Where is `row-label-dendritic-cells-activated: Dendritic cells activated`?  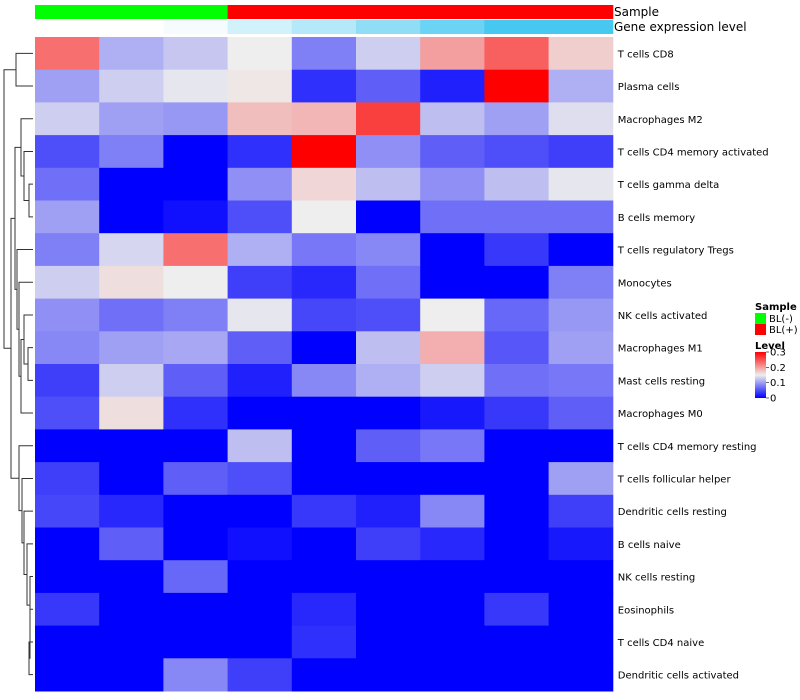
row-label-dendritic-cells-activated: Dendritic cells activated is located at coordinates (678, 676).